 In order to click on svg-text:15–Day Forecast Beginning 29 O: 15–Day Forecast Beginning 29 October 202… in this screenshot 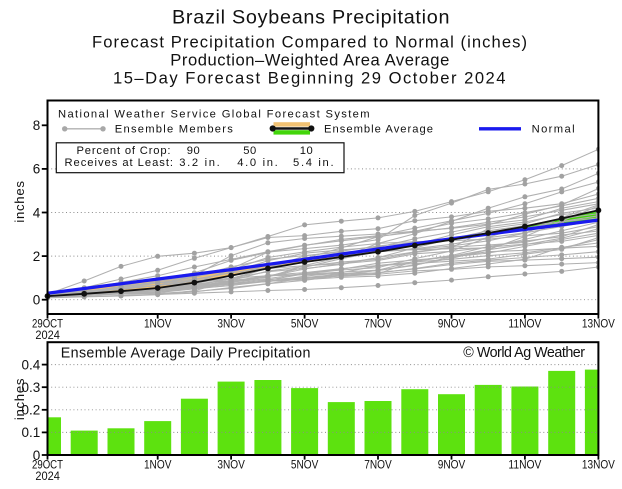, I will do `click(309, 77)`.